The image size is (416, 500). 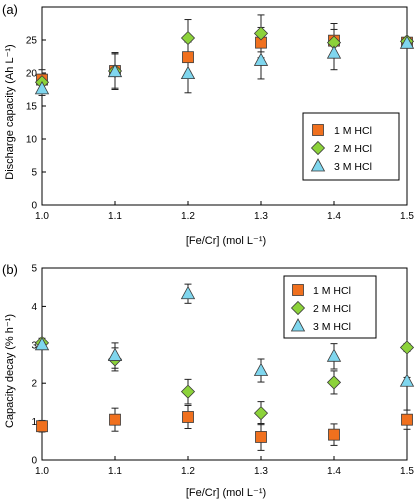 I want to click on y-tick-label: 3, so click(x=34, y=345).